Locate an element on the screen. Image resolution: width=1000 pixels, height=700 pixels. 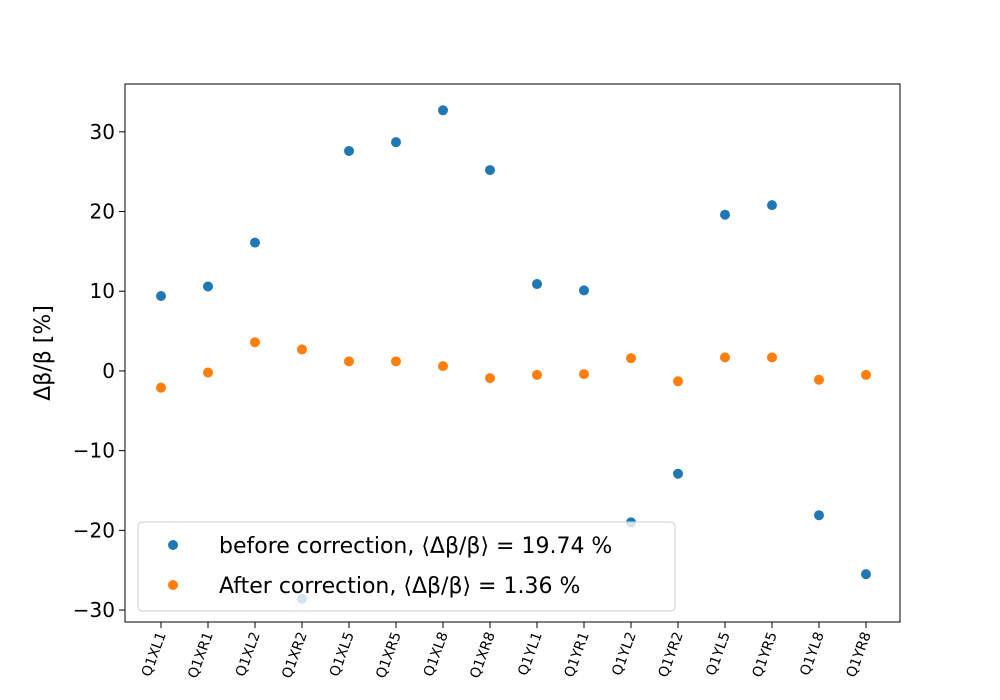
x-tick-label: Q1YL2 is located at coordinates (624, 654).